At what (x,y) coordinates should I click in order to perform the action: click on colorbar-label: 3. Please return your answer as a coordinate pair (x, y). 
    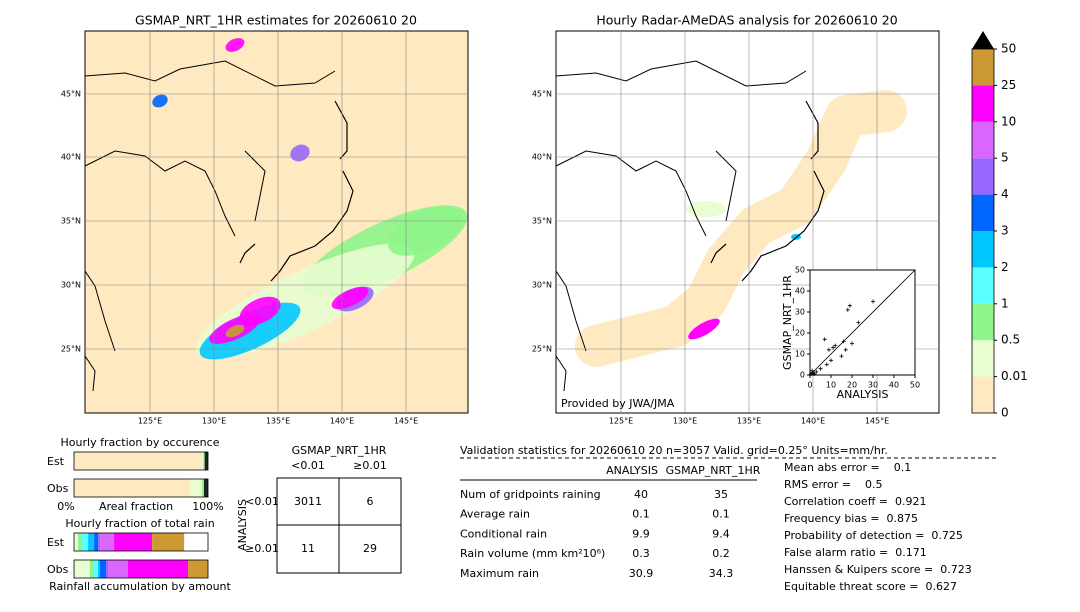
    Looking at the image, I should click on (1005, 231).